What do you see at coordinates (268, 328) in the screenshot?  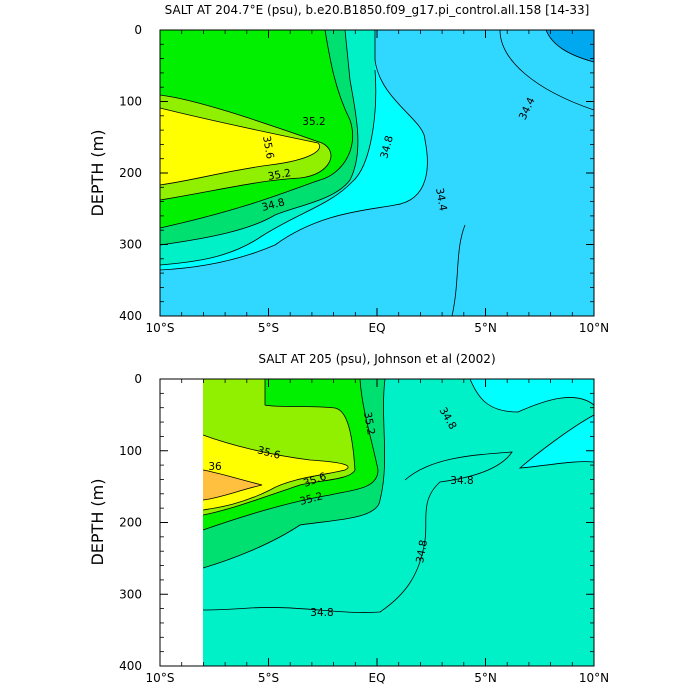 I see `top-x-tick-label: 5°S` at bounding box center [268, 328].